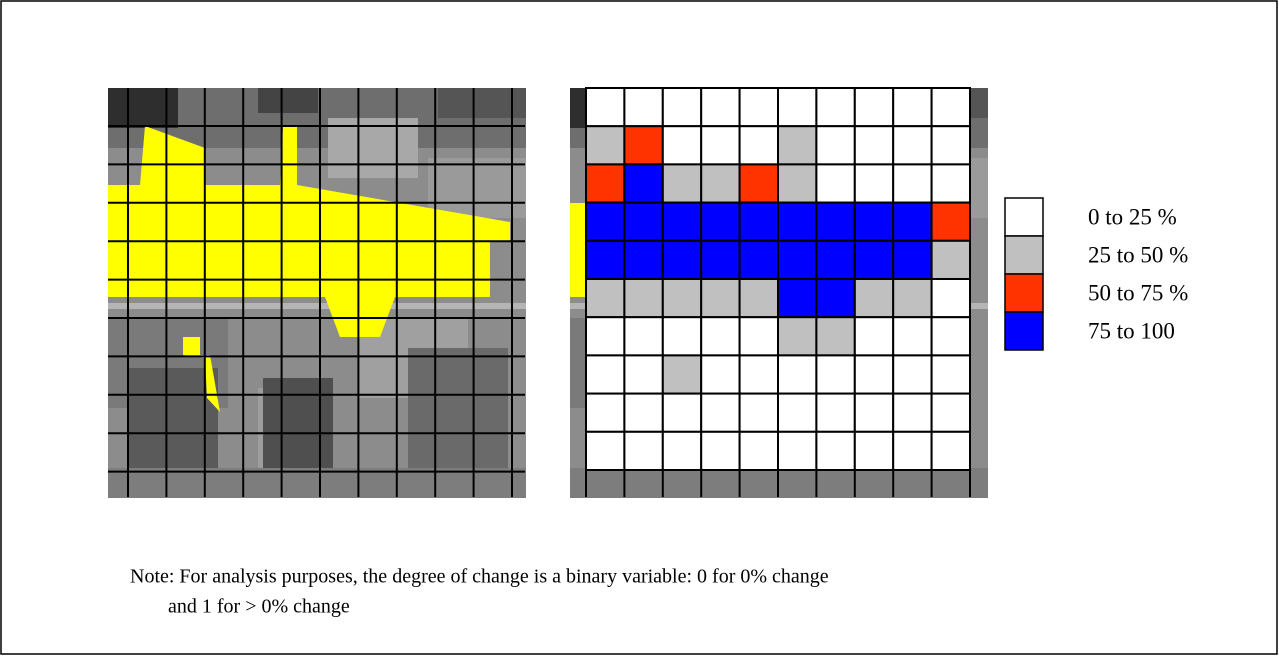 This screenshot has width=1279, height=656. What do you see at coordinates (1138, 254) in the screenshot?
I see `legend-label: 25 to 50 %` at bounding box center [1138, 254].